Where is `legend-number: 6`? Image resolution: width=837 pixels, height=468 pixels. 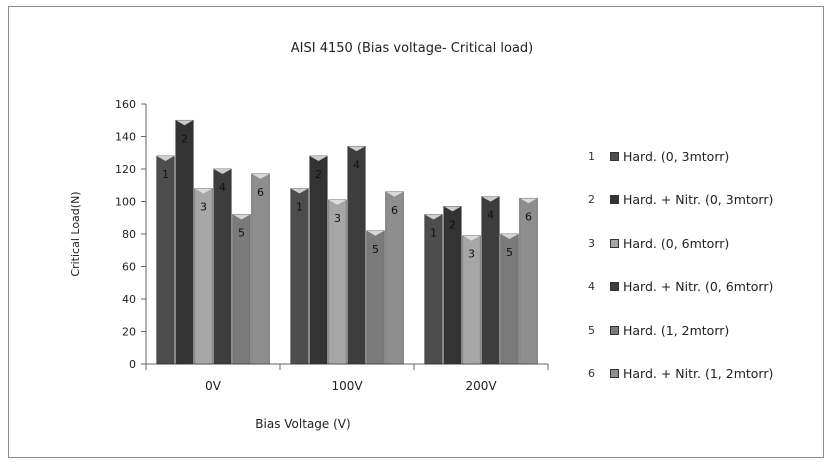 legend-number: 6 is located at coordinates (591, 373).